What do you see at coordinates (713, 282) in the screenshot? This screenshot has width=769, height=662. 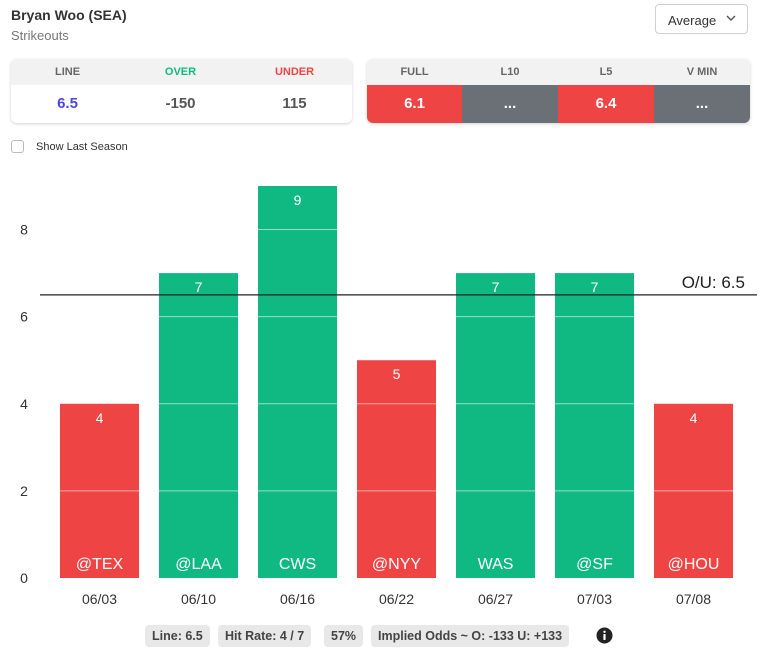 I see `ou-line-label: O/U: 6.5` at bounding box center [713, 282].